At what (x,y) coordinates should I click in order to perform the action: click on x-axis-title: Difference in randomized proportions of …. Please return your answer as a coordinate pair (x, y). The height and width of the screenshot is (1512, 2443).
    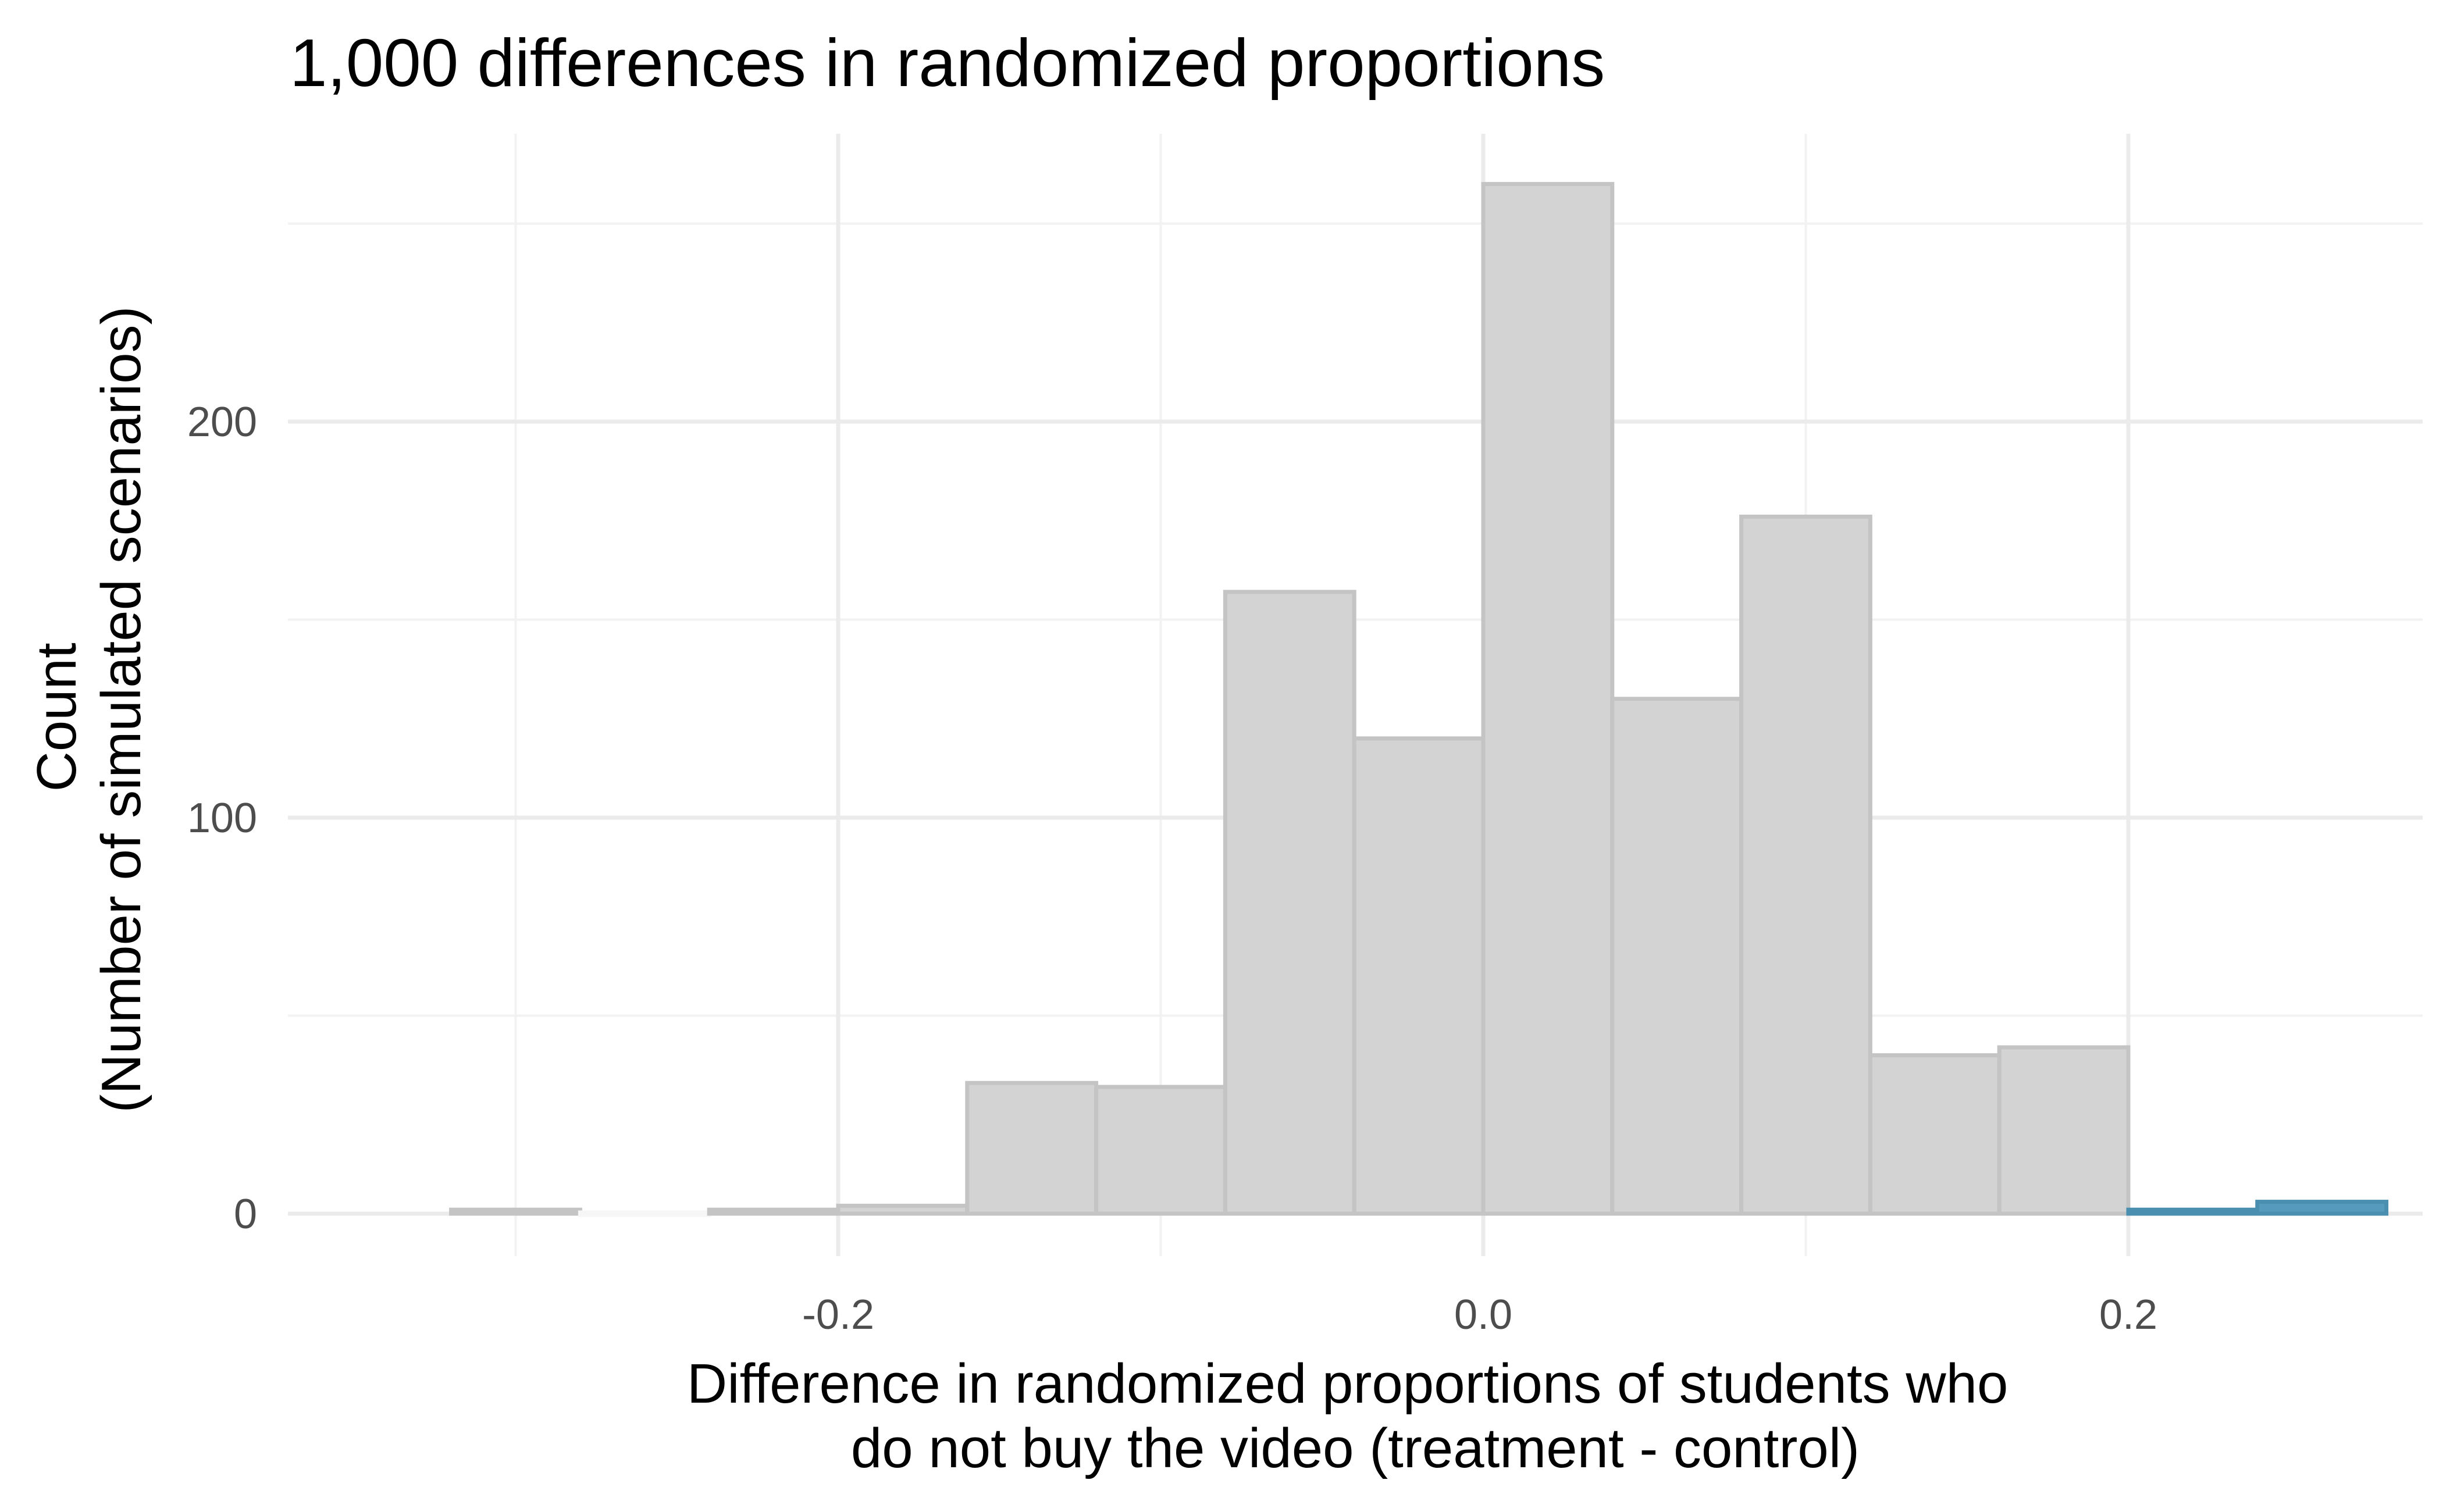
    Looking at the image, I should click on (1355, 1416).